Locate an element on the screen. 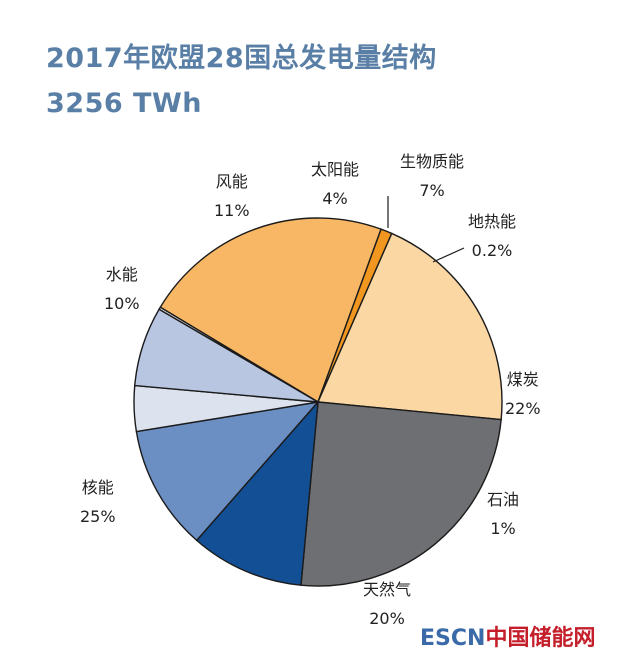 This screenshot has width=632, height=654. slice-label-gas: 天然气 20% is located at coordinates (387, 604).